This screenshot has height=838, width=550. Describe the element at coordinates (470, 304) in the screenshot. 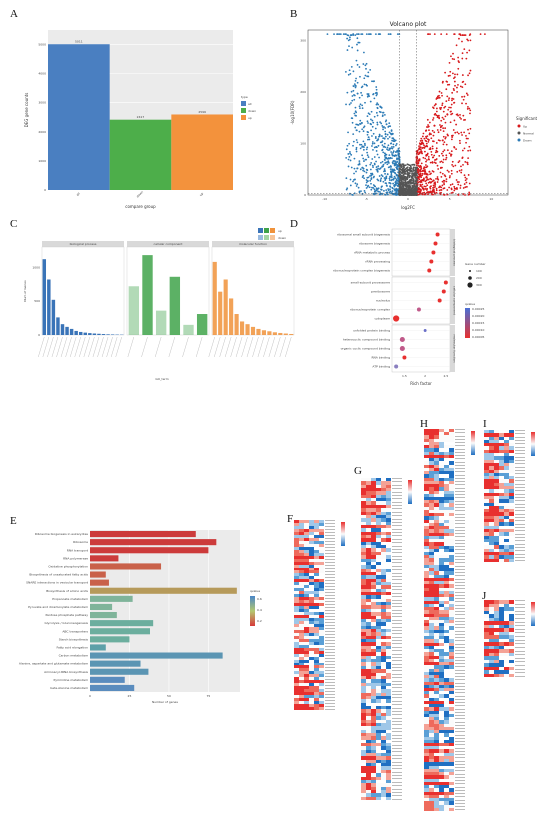

I see `color-legend-title: qvalue` at that location.